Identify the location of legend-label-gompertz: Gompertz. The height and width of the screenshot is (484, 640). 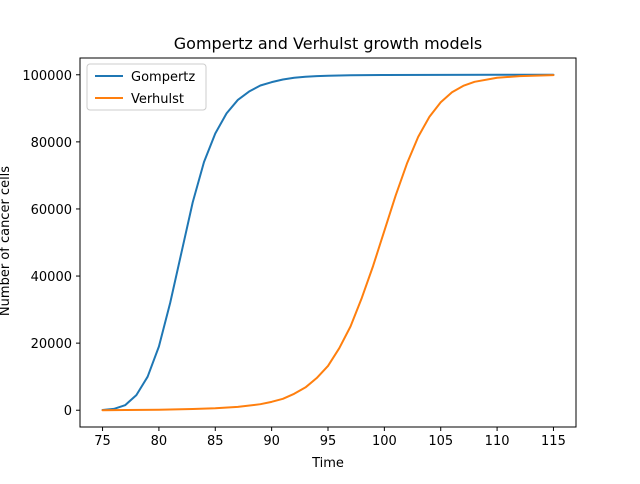
(163, 77).